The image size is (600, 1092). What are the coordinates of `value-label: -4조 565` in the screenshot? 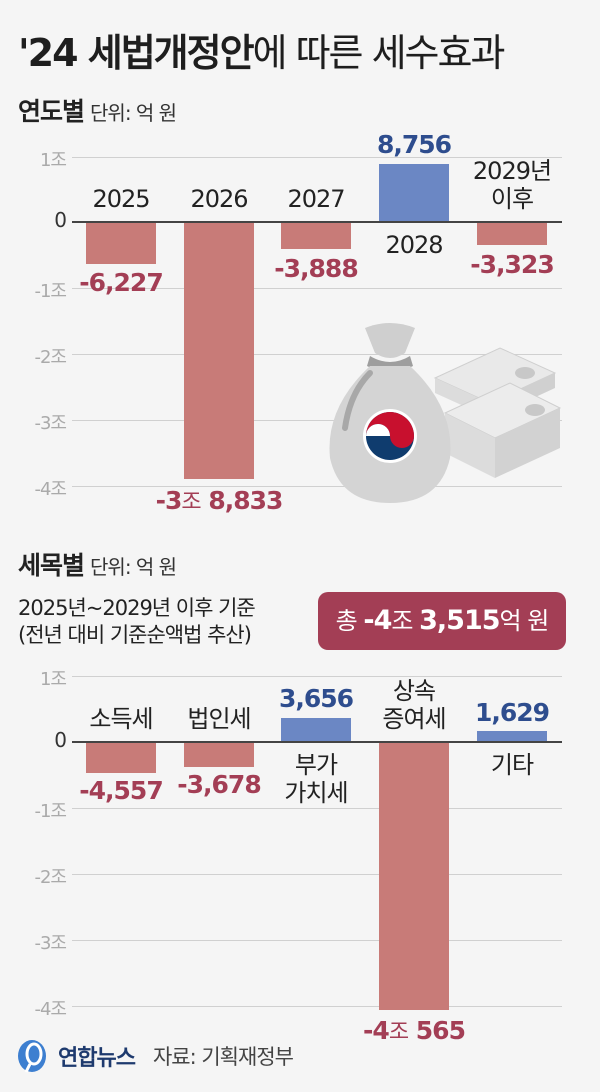 It's located at (414, 1030).